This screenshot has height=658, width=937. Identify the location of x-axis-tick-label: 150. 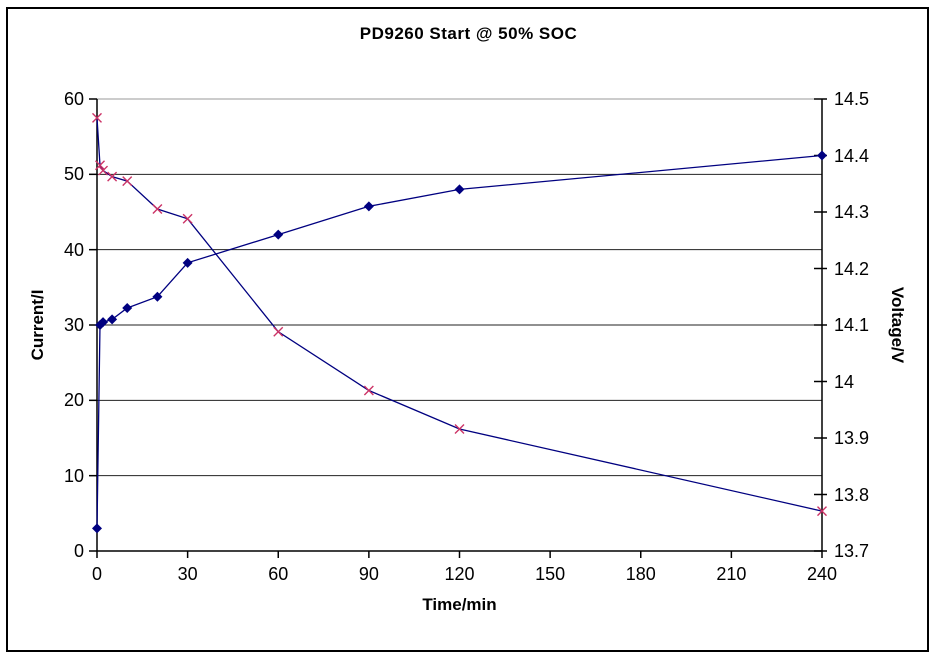
(550, 574).